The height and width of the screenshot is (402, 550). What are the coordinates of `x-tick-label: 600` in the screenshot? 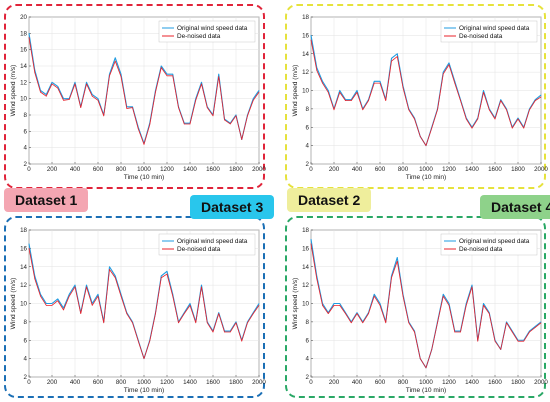 It's located at (380, 169).